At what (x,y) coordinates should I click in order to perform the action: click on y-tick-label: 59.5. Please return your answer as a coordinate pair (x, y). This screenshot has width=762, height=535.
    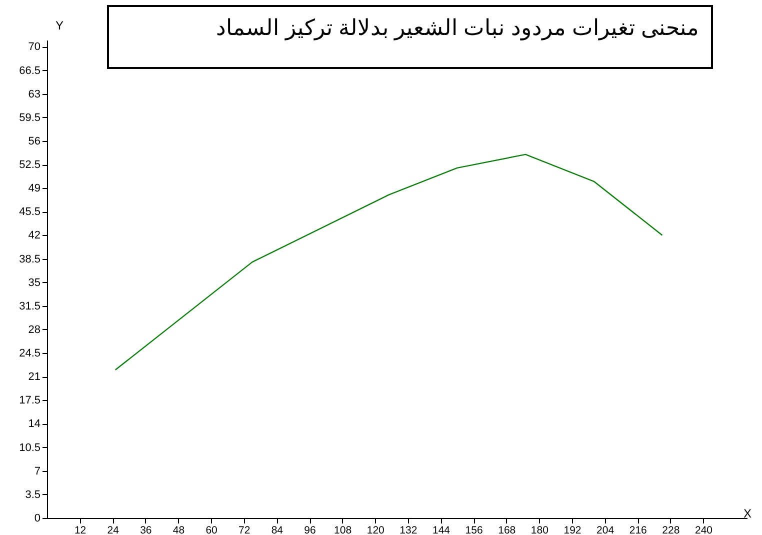
    Looking at the image, I should click on (29, 118).